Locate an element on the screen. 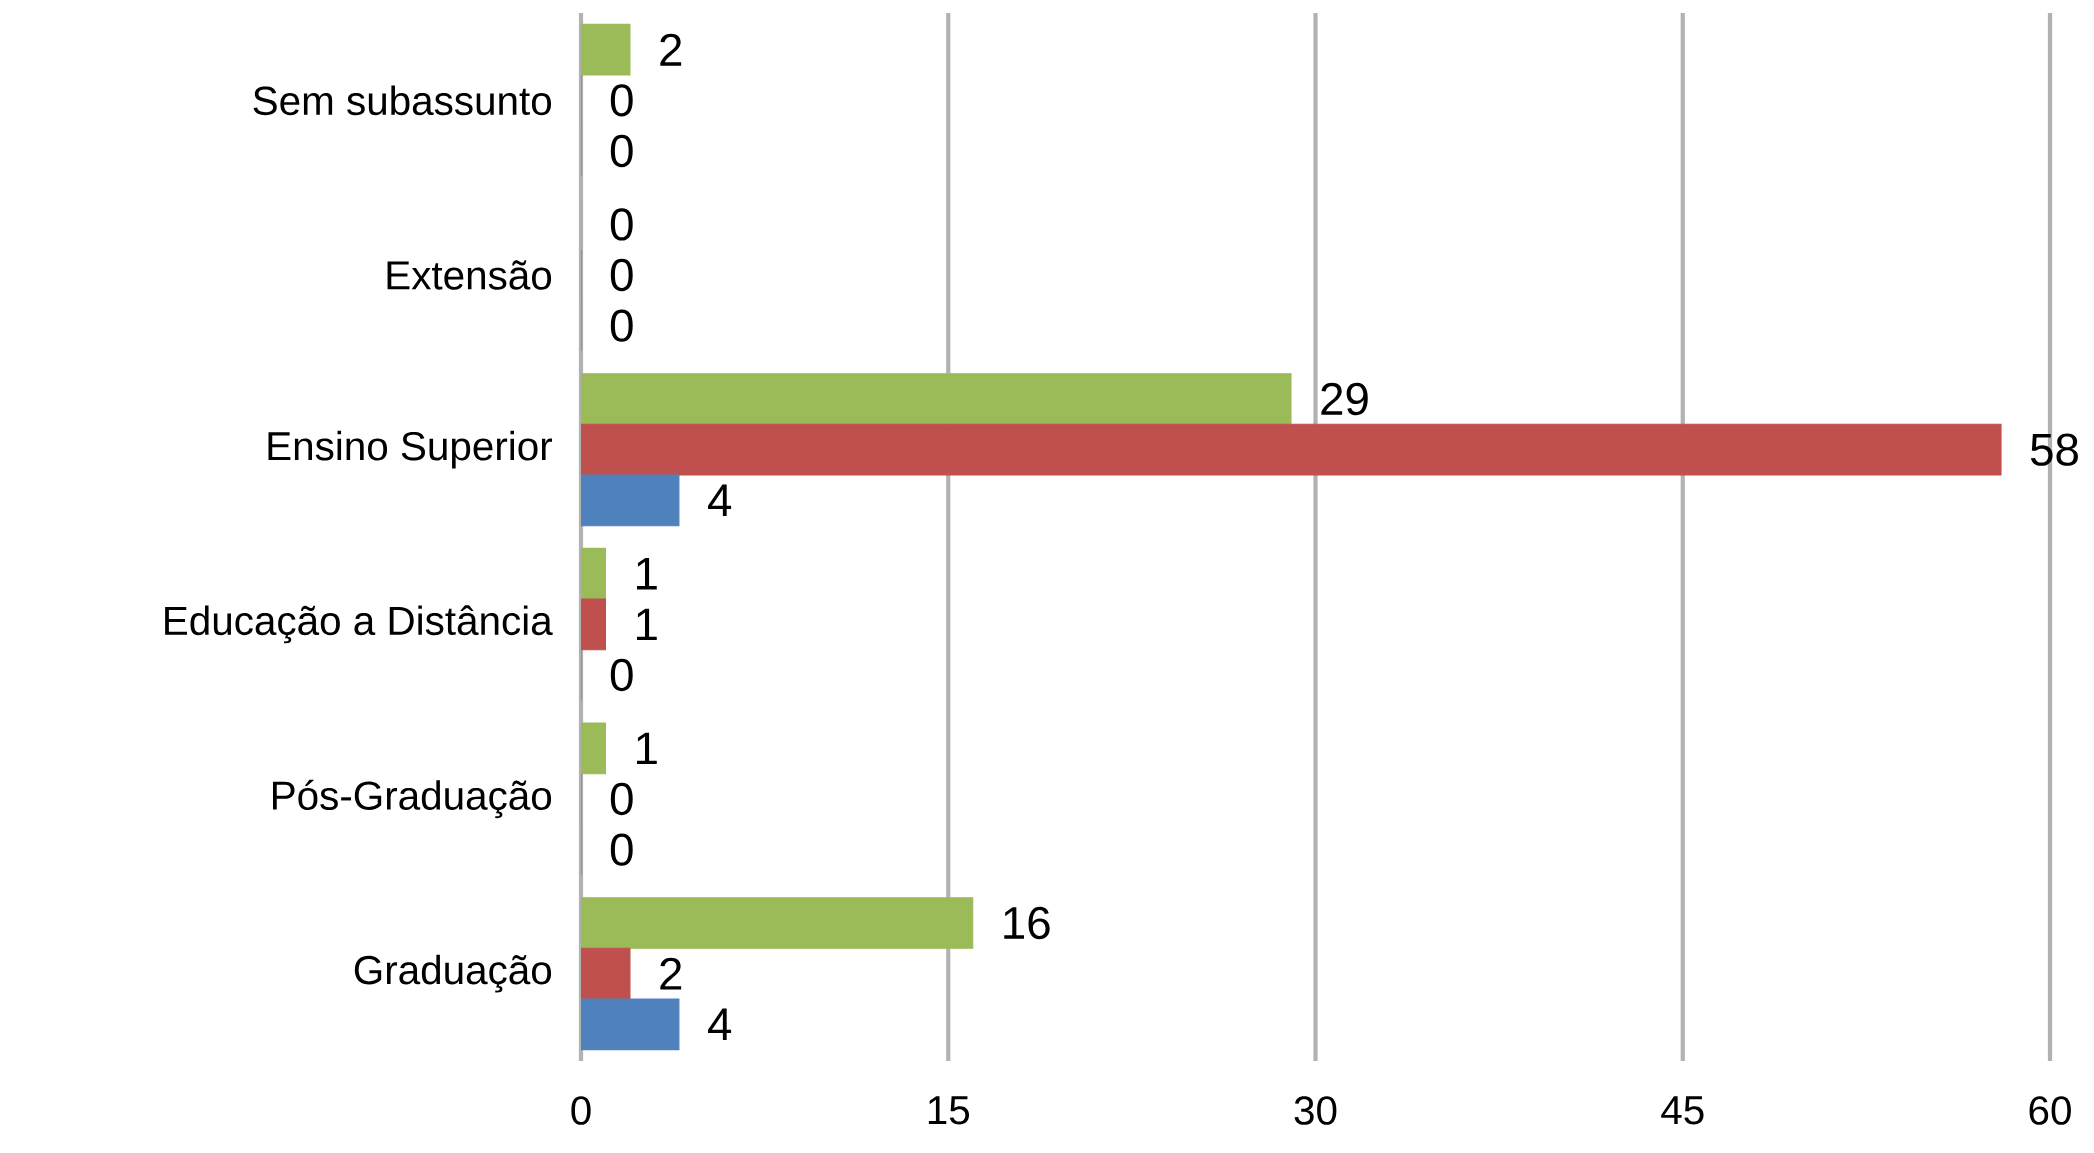 The height and width of the screenshot is (1153, 2094). y-tick-label: Ensino Superior is located at coordinates (410, 449).